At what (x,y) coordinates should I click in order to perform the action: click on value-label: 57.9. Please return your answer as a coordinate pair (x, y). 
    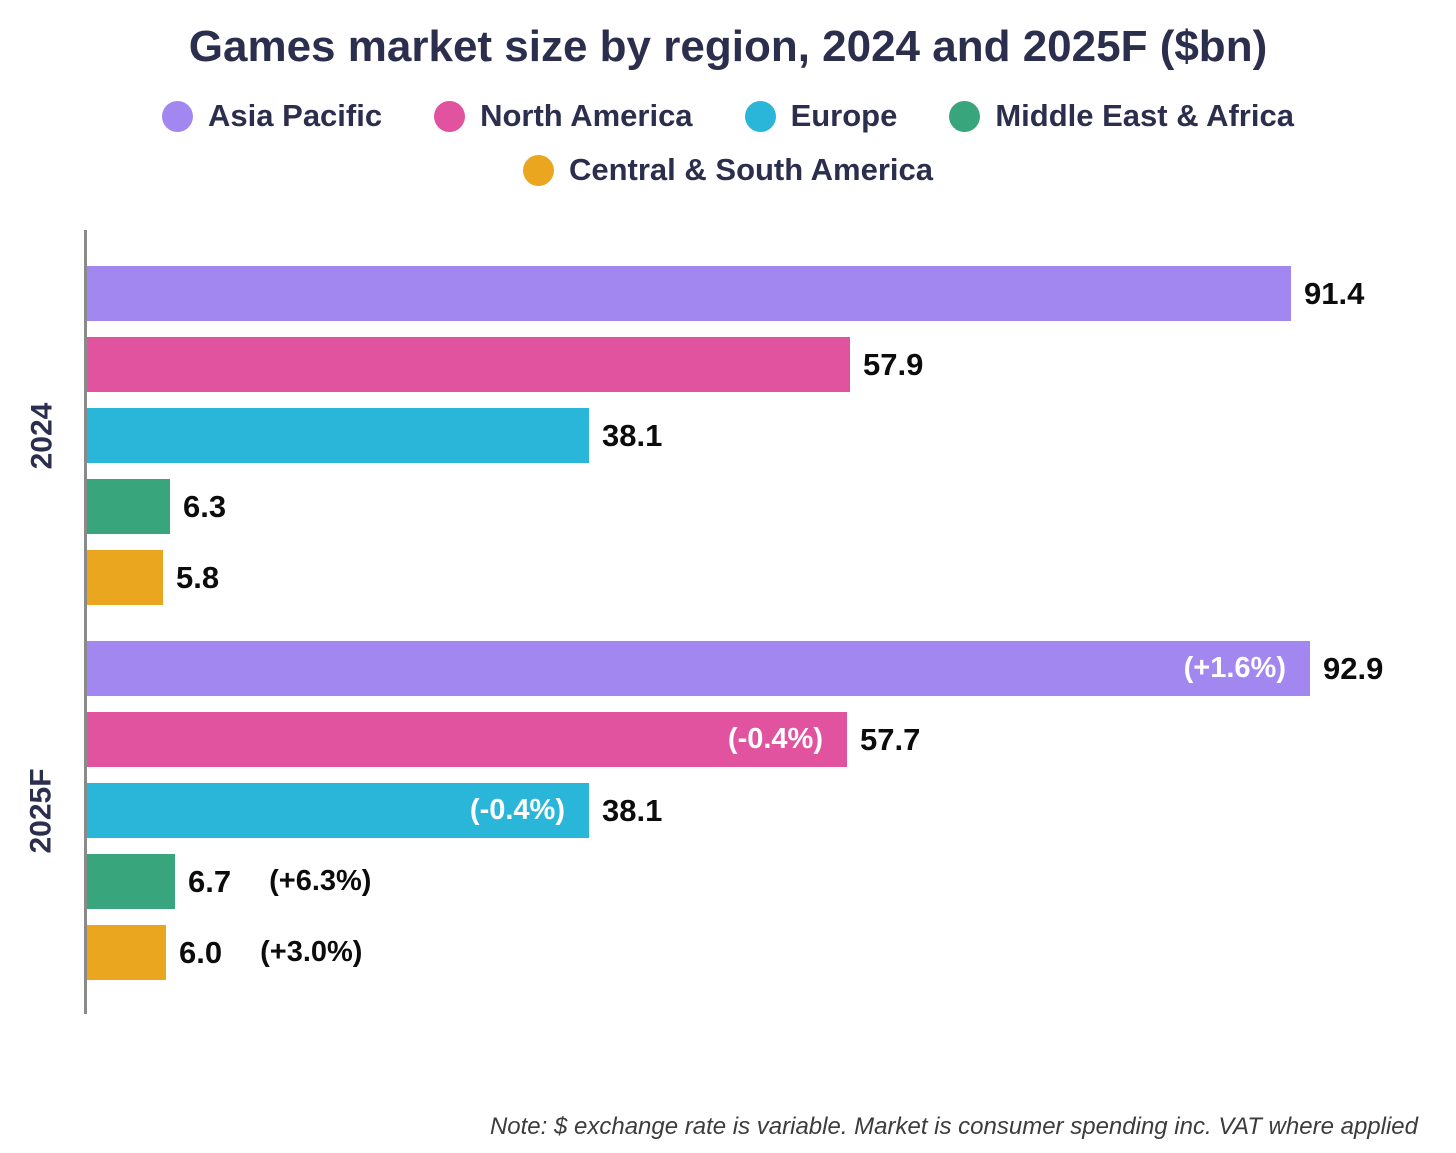
    Looking at the image, I should click on (893, 364).